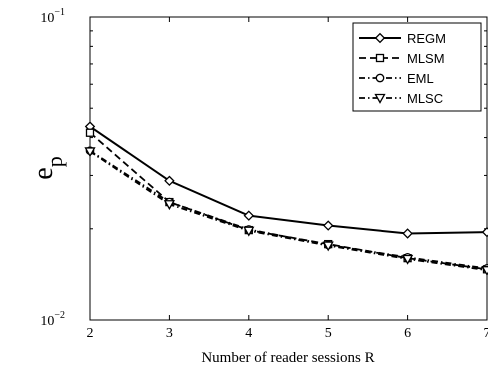 This screenshot has width=488, height=368. Describe the element at coordinates (248, 333) in the screenshot. I see `x-tick-label: 4` at that location.